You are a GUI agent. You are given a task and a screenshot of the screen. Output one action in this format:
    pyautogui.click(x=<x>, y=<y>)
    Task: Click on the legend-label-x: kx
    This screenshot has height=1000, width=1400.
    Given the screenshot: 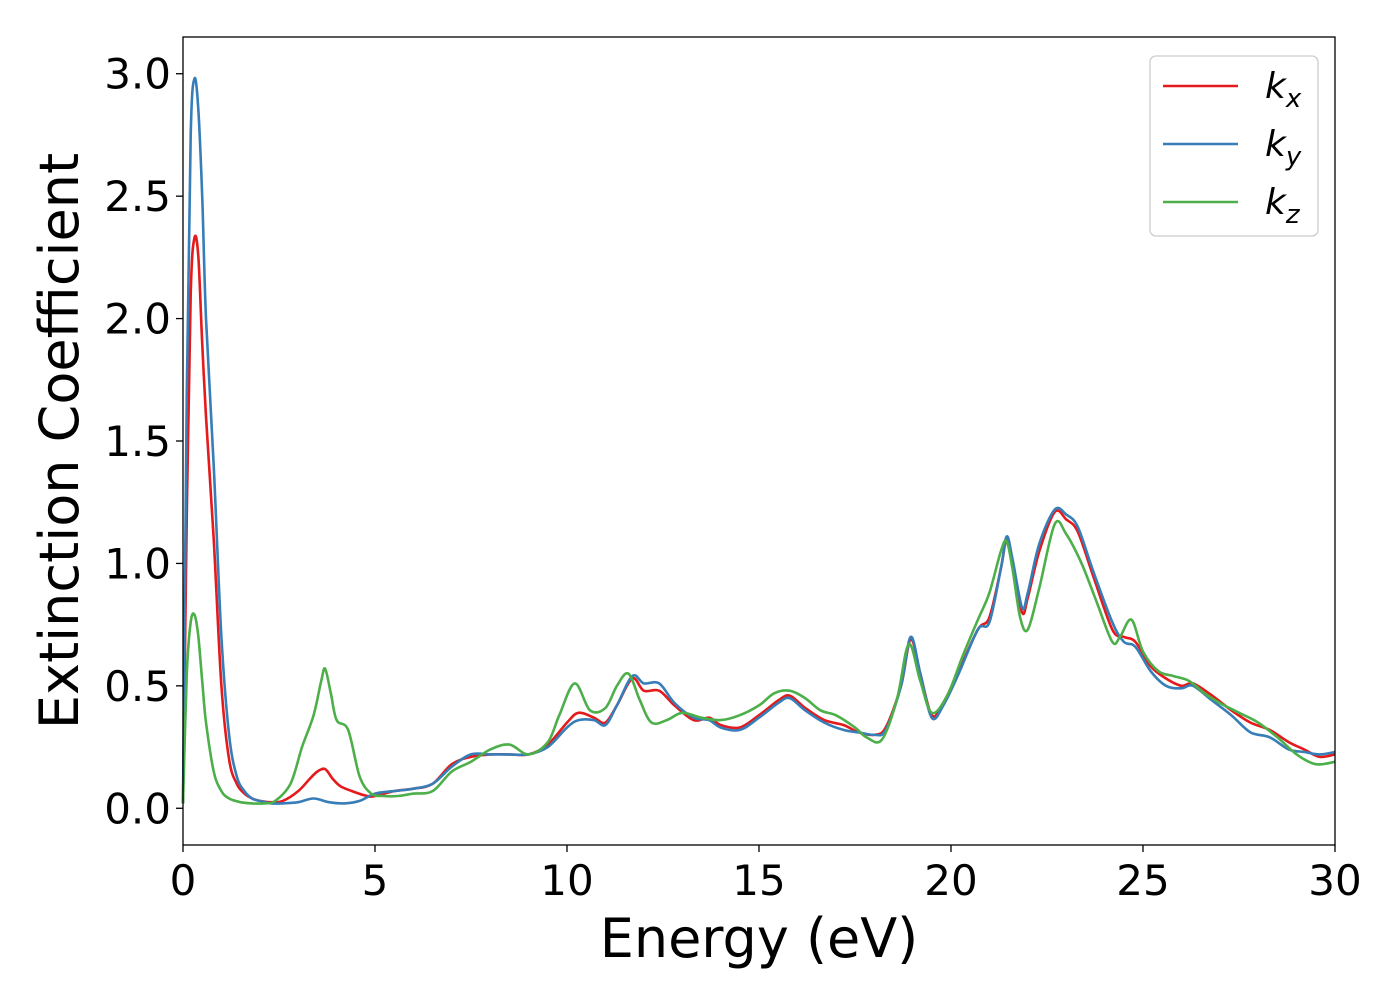 What is the action you would take?
    pyautogui.click(x=1283, y=90)
    